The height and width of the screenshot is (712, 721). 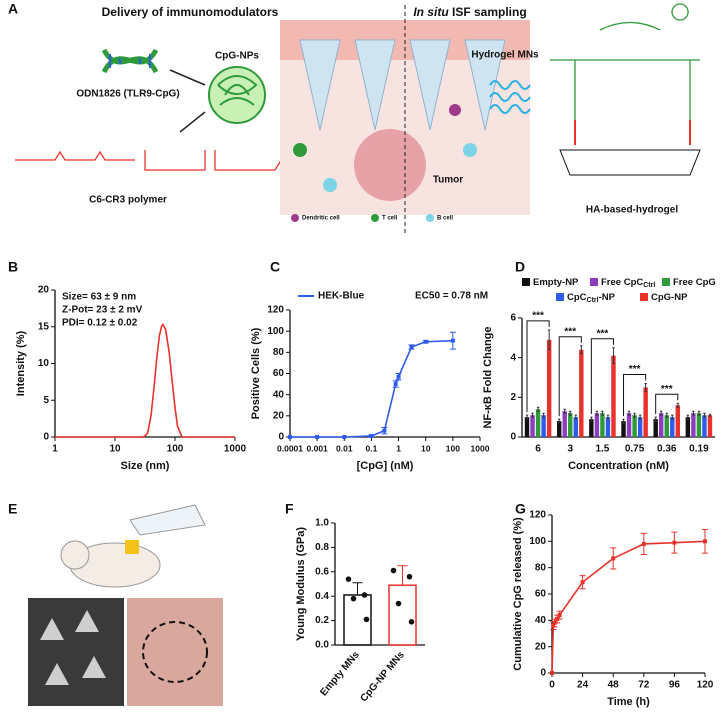 What do you see at coordinates (125, 605) in the screenshot?
I see `illustration-e` at bounding box center [125, 605].